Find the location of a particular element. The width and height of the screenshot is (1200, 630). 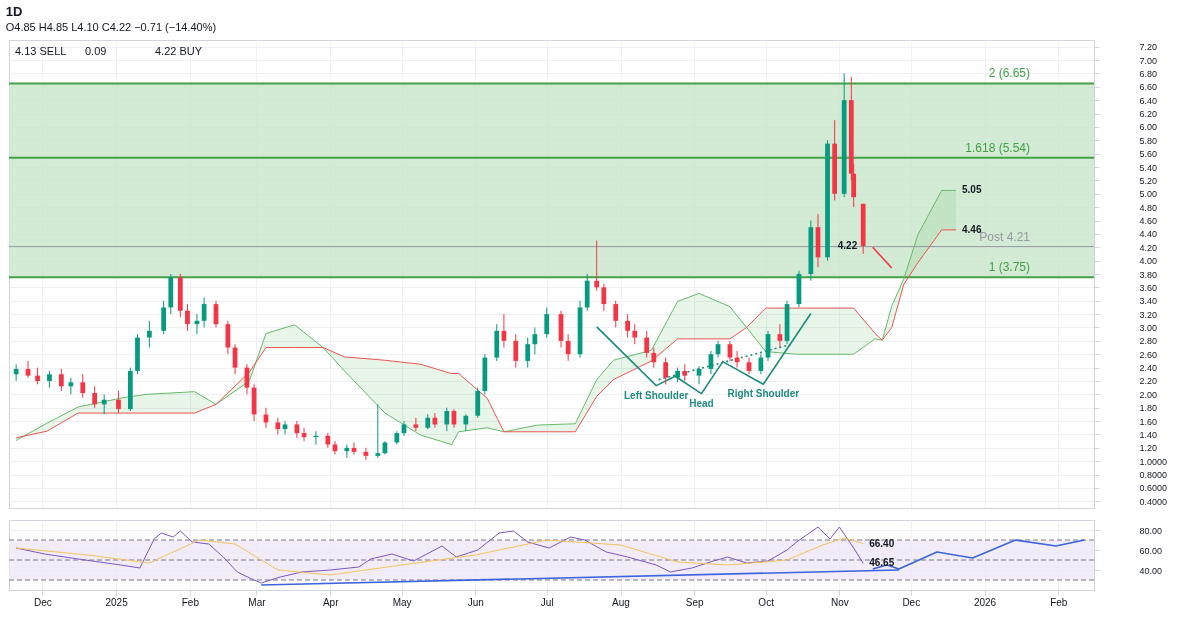

x-tick-label: Sep is located at coordinates (695, 602).